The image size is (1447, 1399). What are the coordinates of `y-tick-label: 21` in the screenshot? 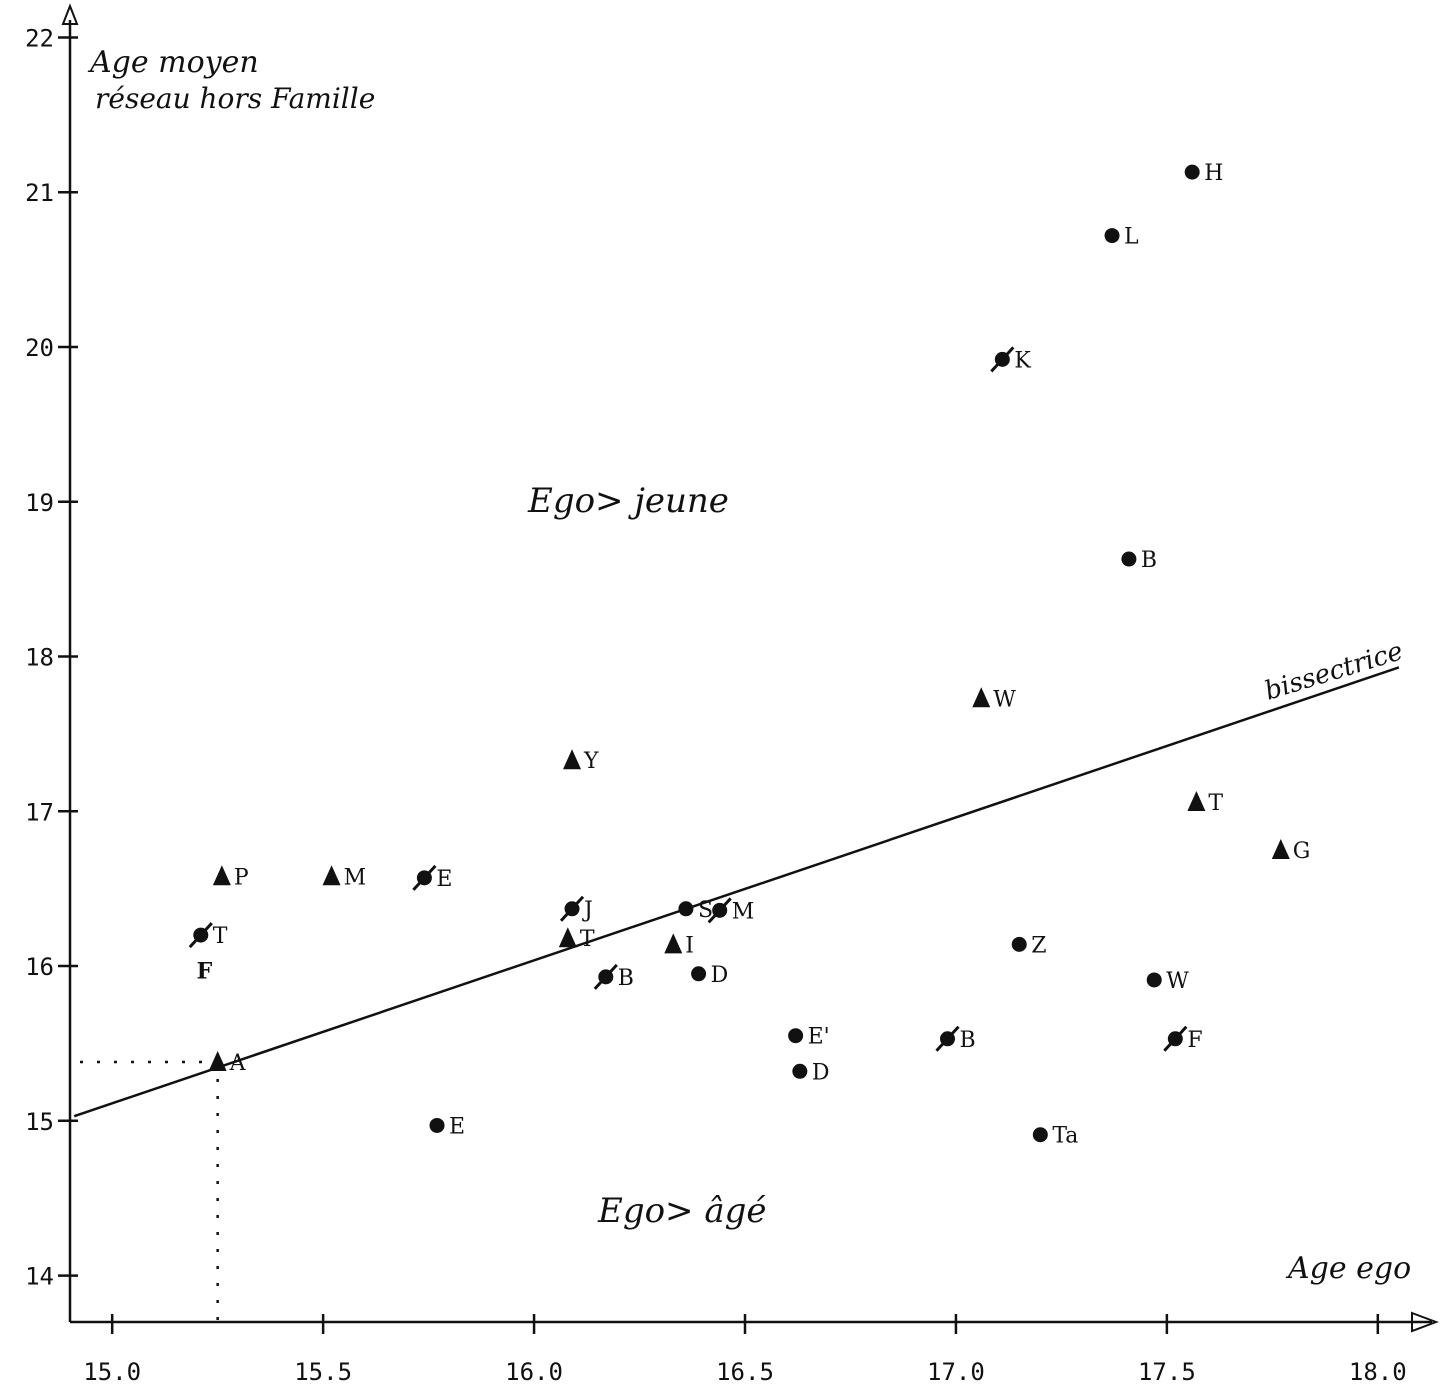 It's located at (39, 193).